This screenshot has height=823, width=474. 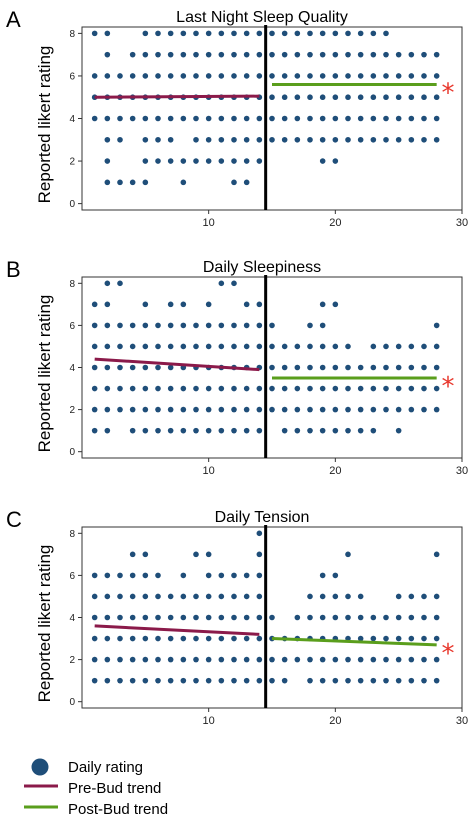 What do you see at coordinates (262, 267) in the screenshot?
I see `panel-title: Daily Sleepiness` at bounding box center [262, 267].